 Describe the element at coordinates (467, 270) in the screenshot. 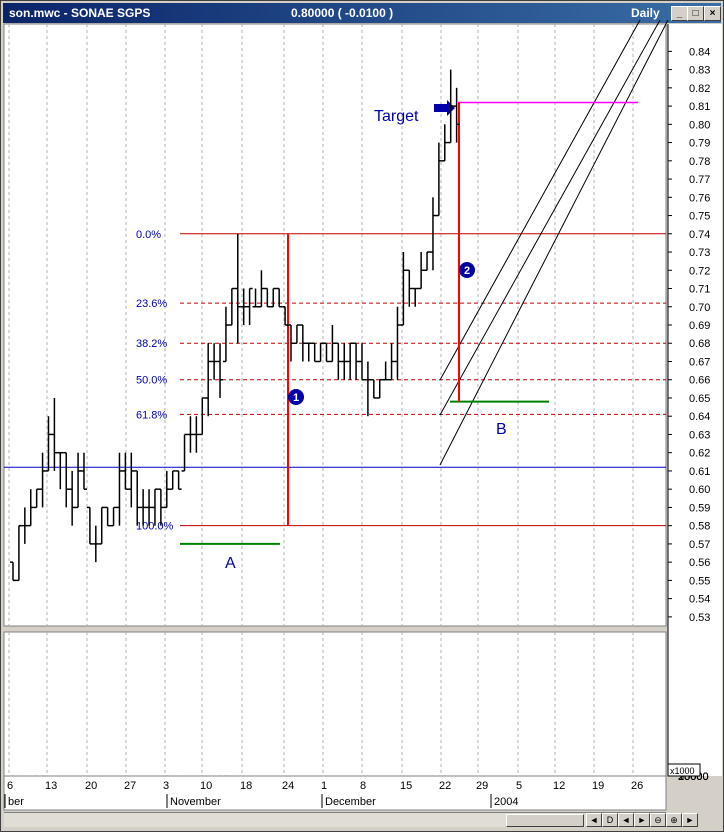

I see `marker-2-icon` at that location.